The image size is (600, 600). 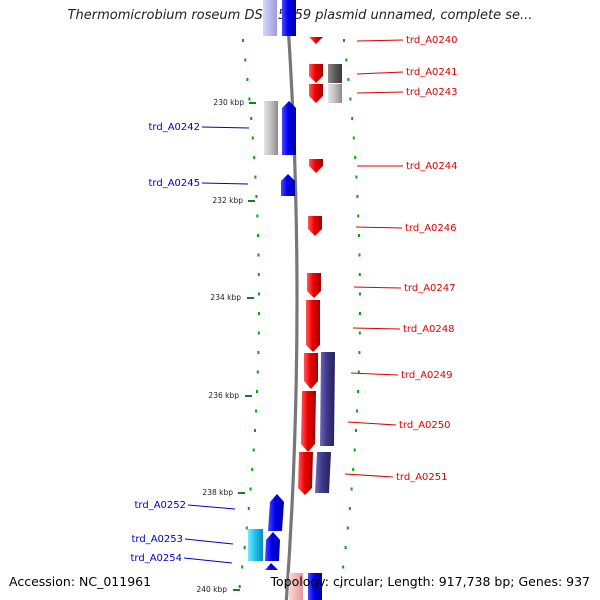 I want to click on gene-trd-a0244, so click(x=316, y=166).